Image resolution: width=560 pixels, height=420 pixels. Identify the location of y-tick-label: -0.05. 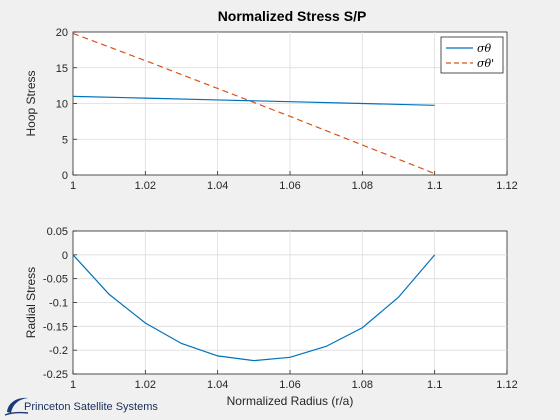
(55, 280).